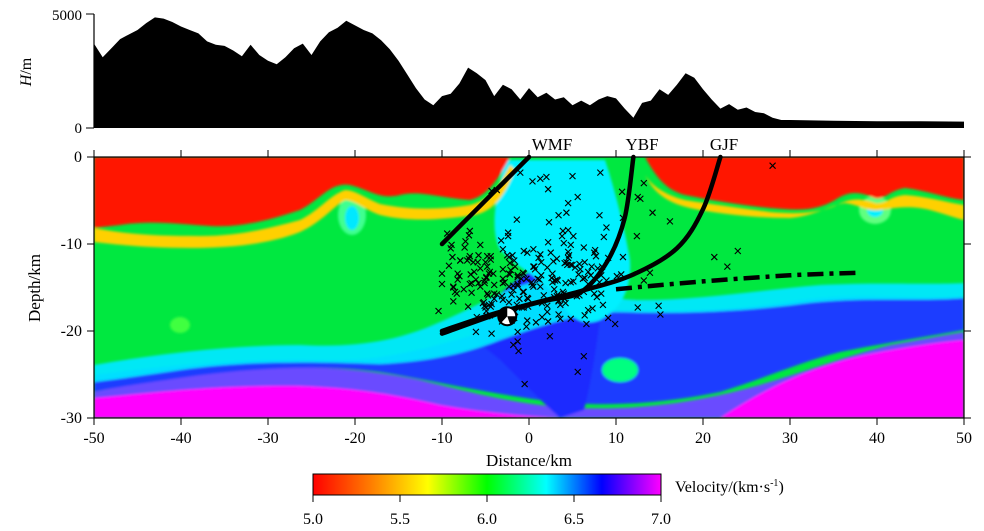 The height and width of the screenshot is (531, 984). Describe the element at coordinates (441, 438) in the screenshot. I see `xtick-label: -10` at that location.